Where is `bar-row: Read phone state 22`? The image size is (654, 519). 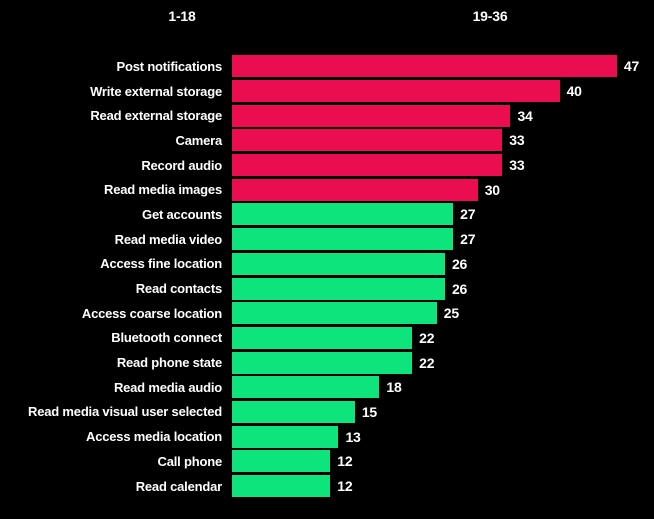
bar-row: Read phone state 22 is located at coordinates (327, 362).